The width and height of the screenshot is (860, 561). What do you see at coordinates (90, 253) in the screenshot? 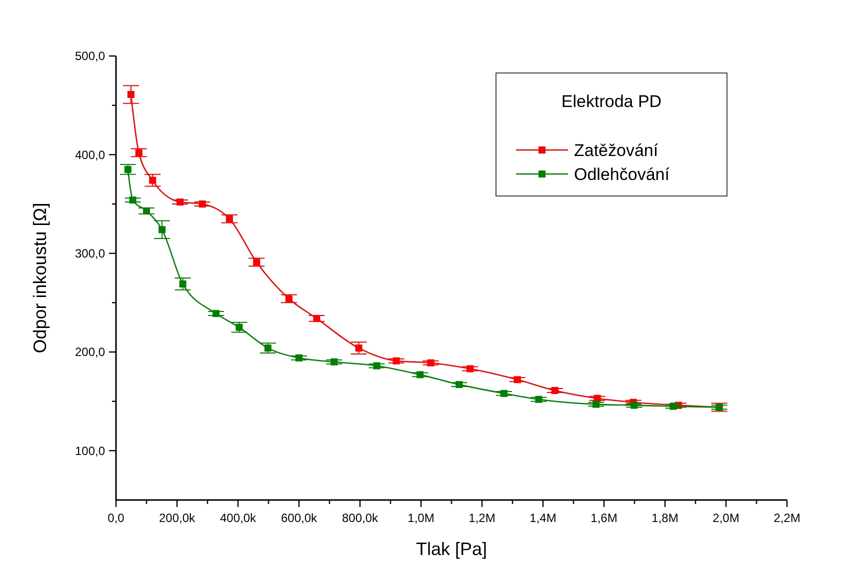
I see `y-tick-label: 300,0` at bounding box center [90, 253].